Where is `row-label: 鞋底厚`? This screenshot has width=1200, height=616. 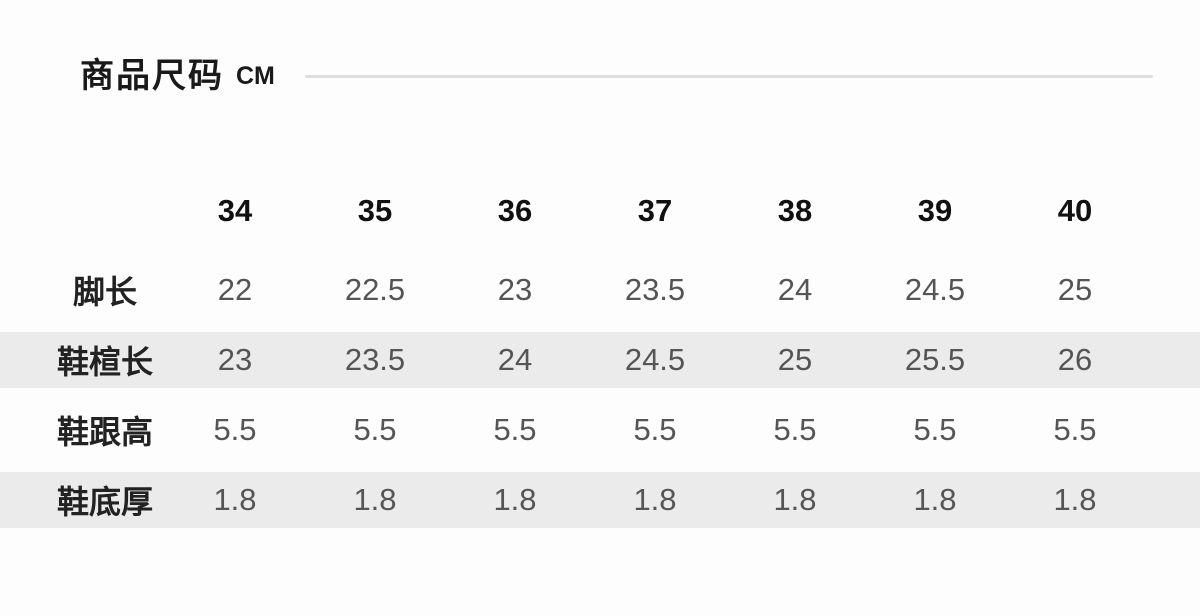
row-label: 鞋底厚 is located at coordinates (104, 502).